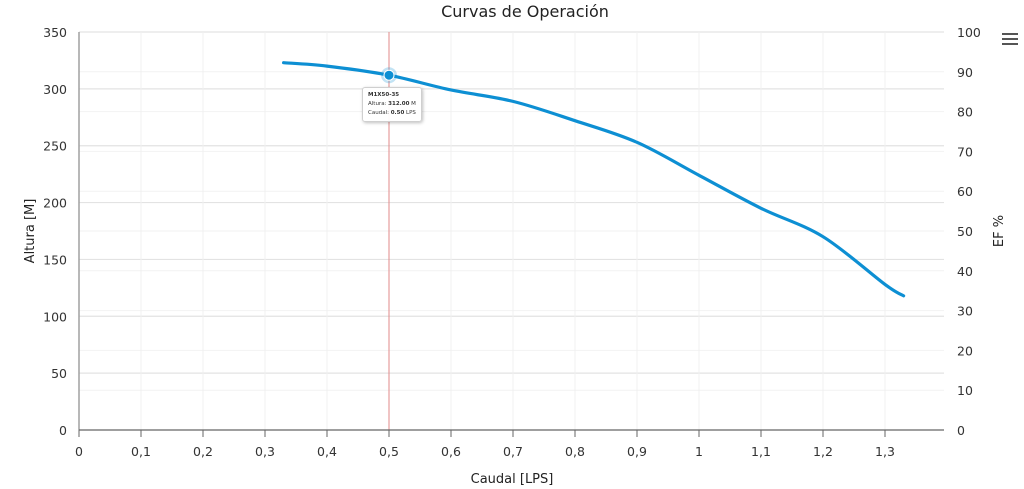 This screenshot has height=489, width=1024. I want to click on right-y-tick-label: 40, so click(965, 271).